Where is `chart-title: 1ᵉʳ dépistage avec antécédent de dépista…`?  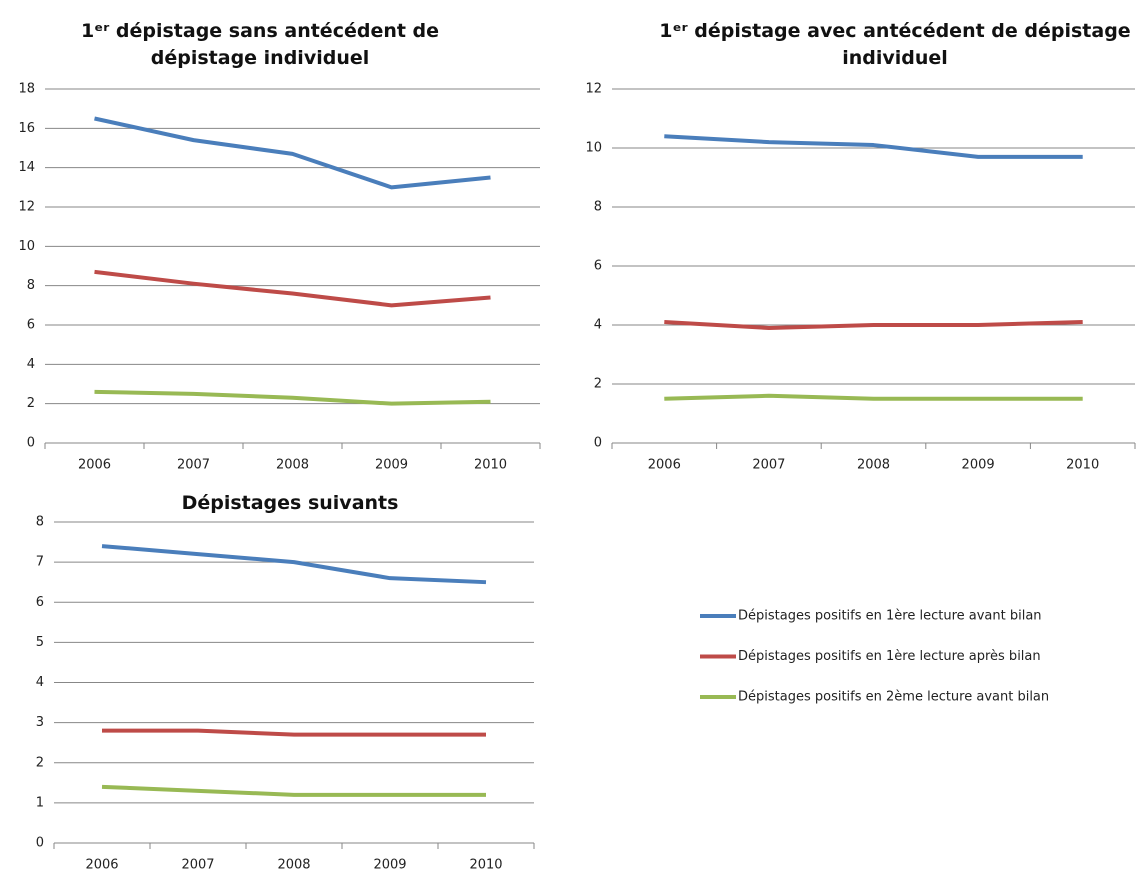 chart-title: 1ᵉʳ dépistage avec antécédent de dépista… is located at coordinates (895, 44).